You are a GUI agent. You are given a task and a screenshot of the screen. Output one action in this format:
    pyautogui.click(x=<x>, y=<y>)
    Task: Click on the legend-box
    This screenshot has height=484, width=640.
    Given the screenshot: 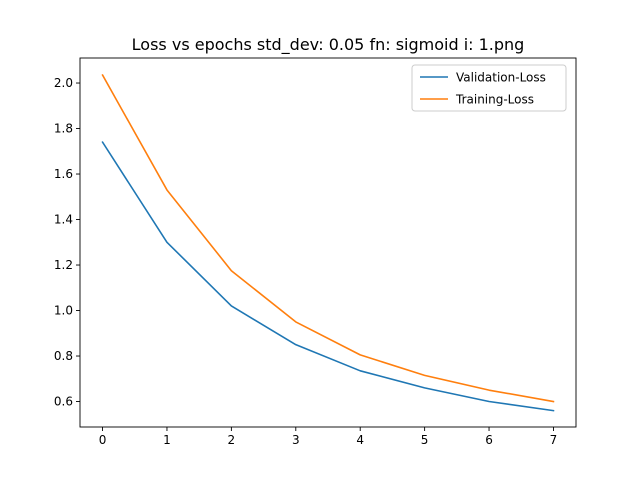 What is the action you would take?
    pyautogui.click(x=489, y=88)
    